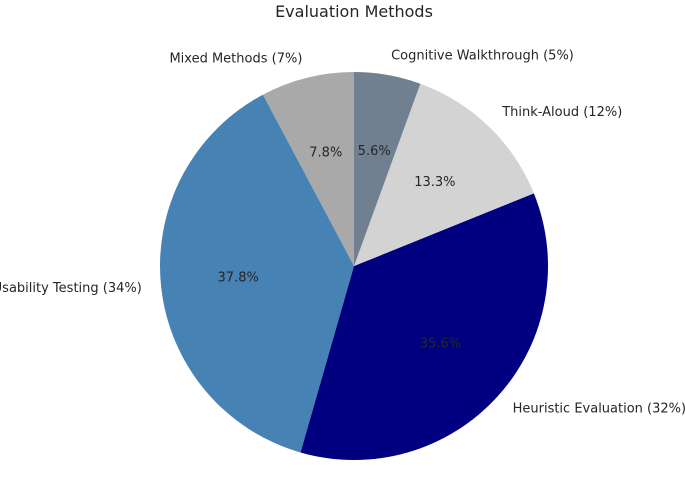  What do you see at coordinates (238, 278) in the screenshot?
I see `pie-slice-pct-label-1: 37.8%` at bounding box center [238, 278].